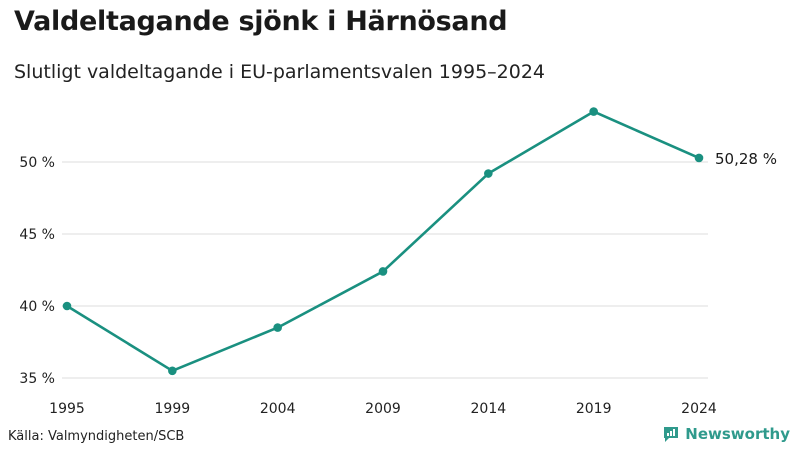 The image size is (800, 450). I want to click on x-axis-ticks: 1995 1999 2004 2009 2014 2019 2024, so click(383, 409).